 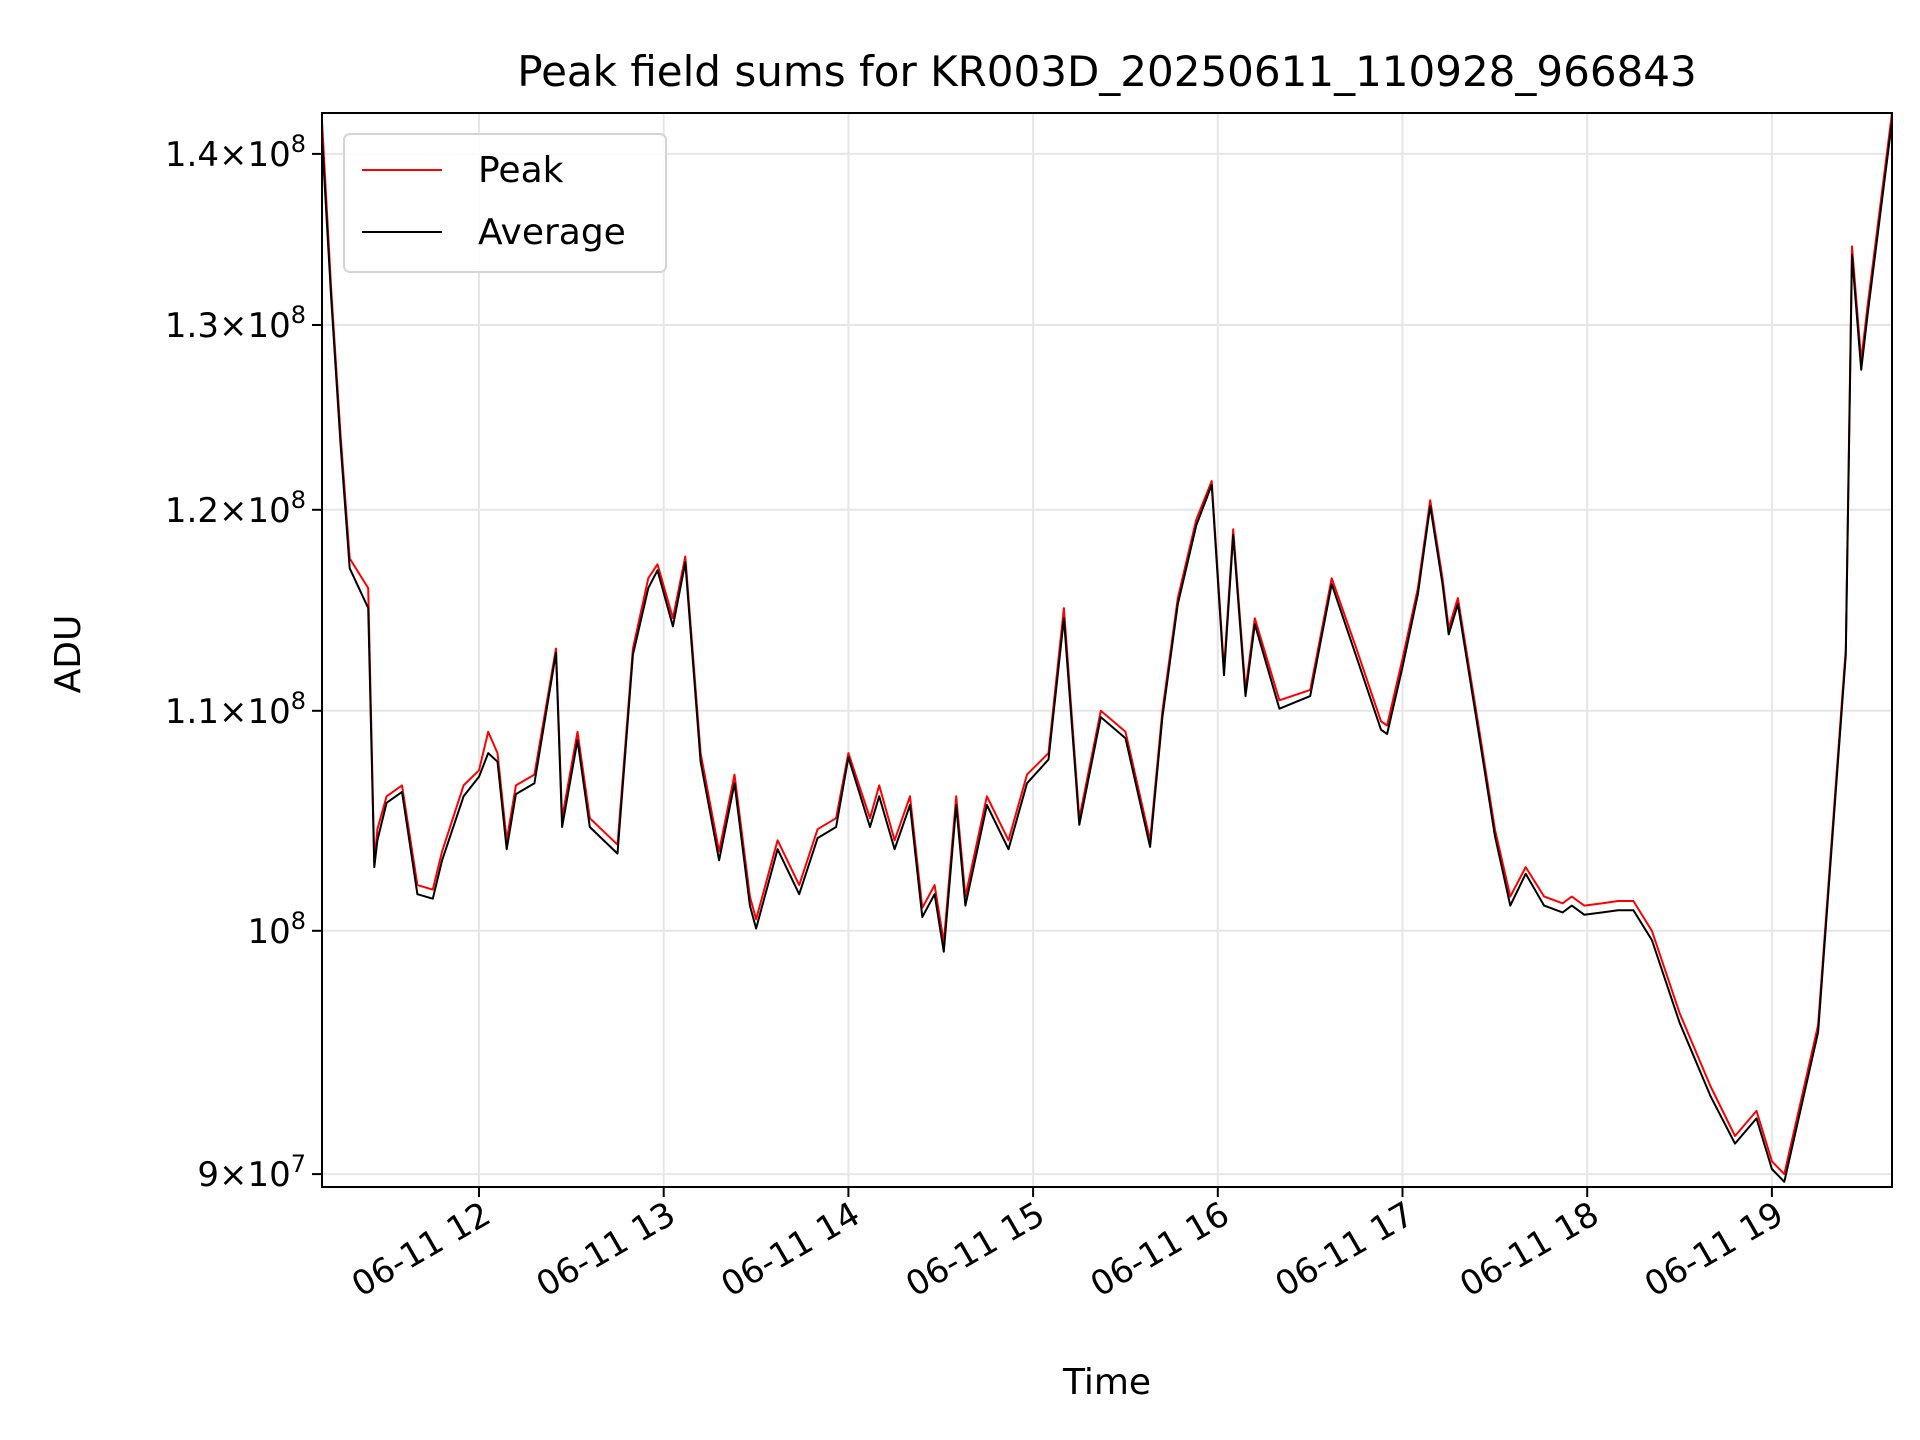 What do you see at coordinates (1106, 1382) in the screenshot?
I see `x-axis-label: Time` at bounding box center [1106, 1382].